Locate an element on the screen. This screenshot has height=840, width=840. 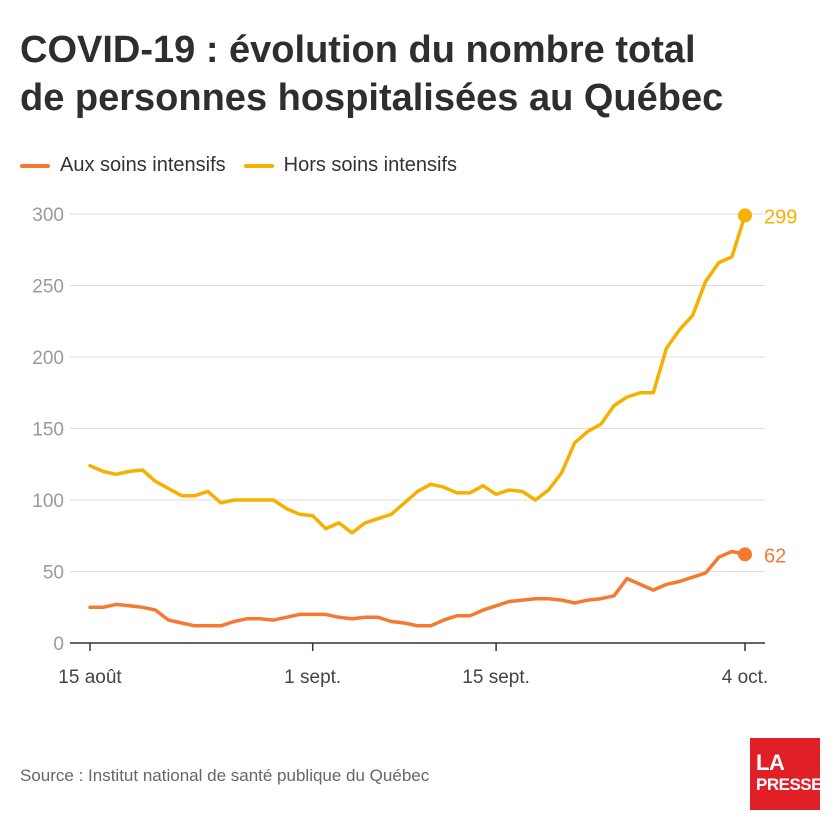
chart-title-line-2: de personnes hospitalisées au Québec is located at coordinates (372, 98).